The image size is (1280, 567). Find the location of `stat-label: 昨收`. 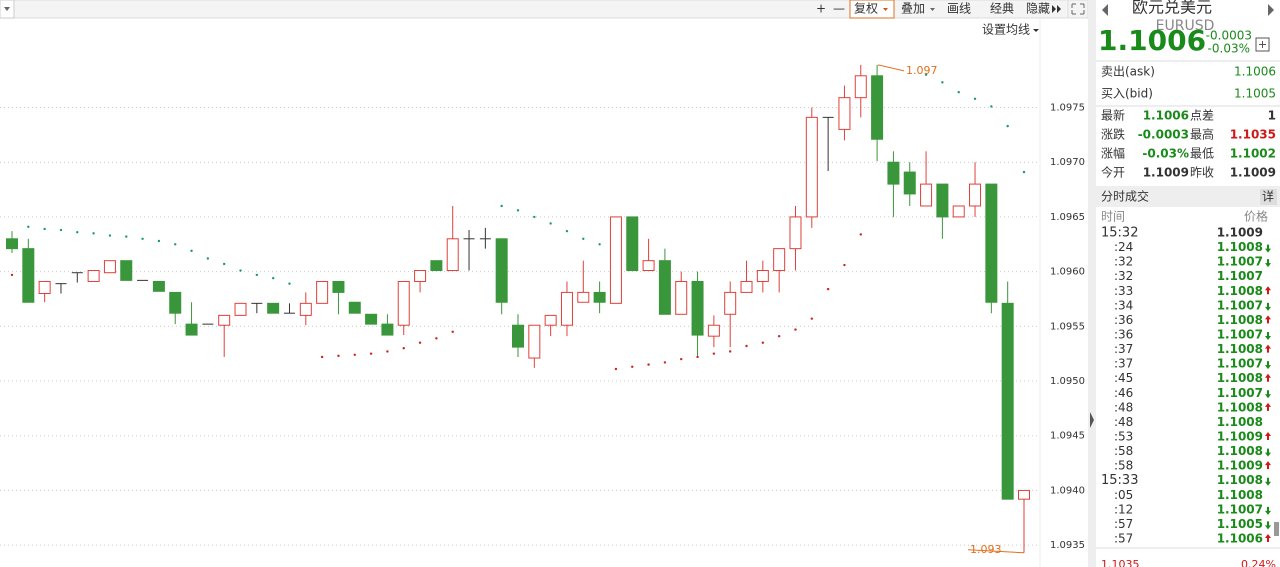

stat-label: 昨收 is located at coordinates (1202, 173).